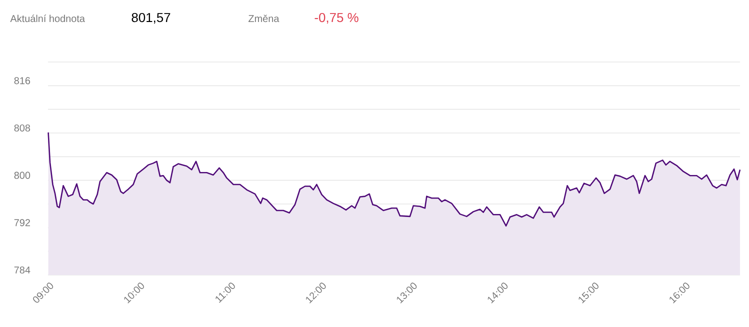  I want to click on y-tick-label: 784, so click(22, 270).